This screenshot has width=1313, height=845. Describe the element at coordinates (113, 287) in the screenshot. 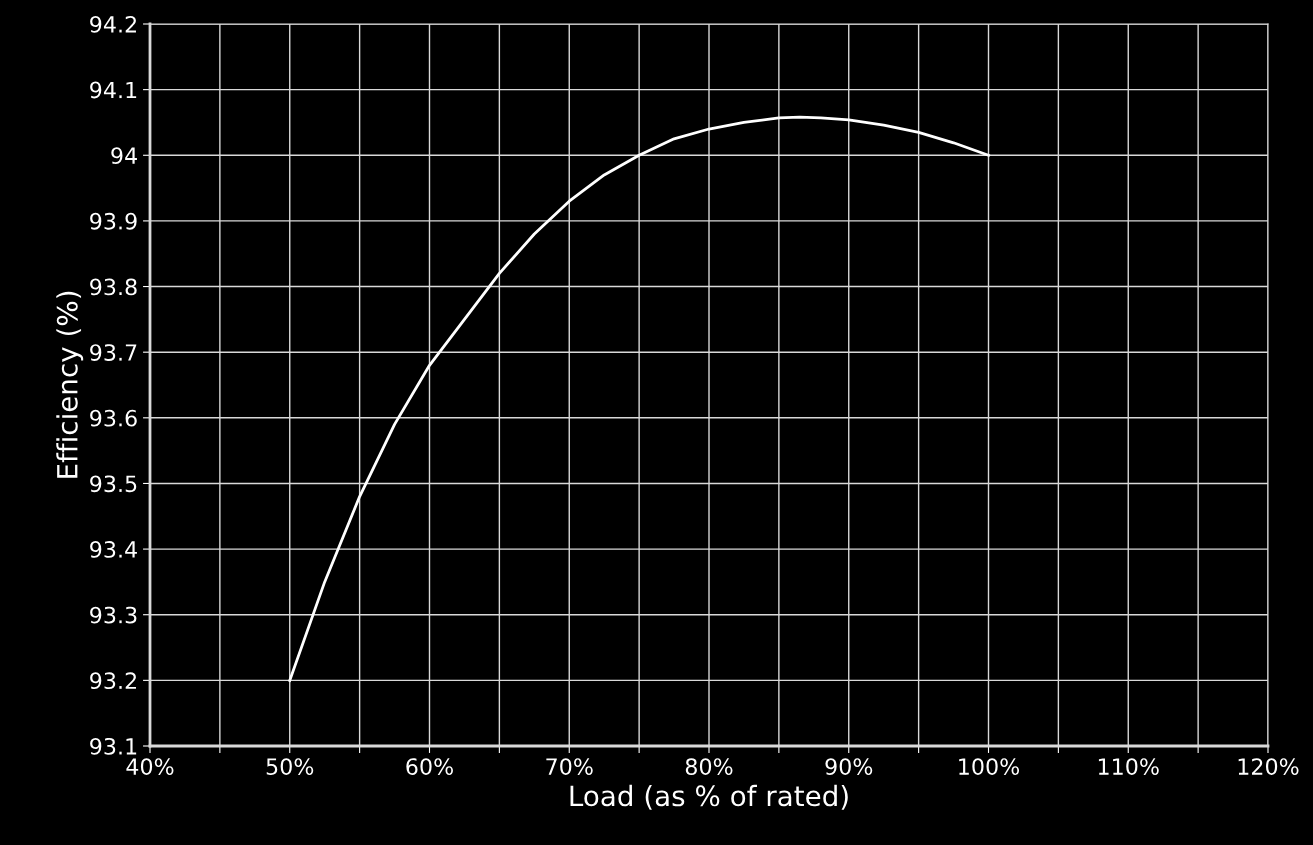

I see `y-tick-label: 93.8` at that location.